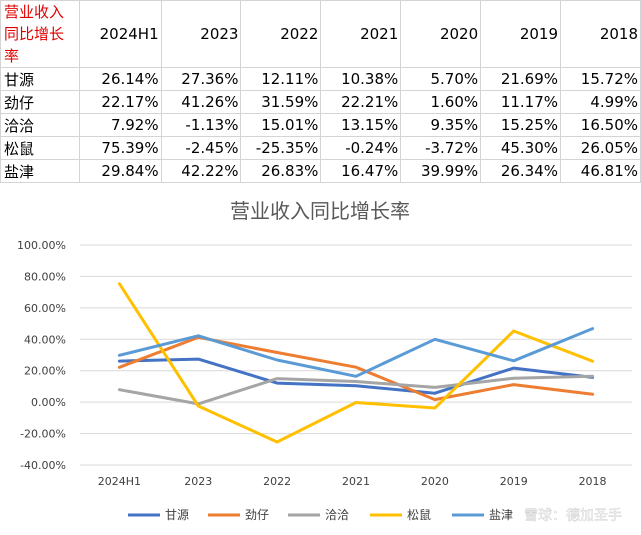 The height and width of the screenshot is (535, 641). What do you see at coordinates (600, 79) in the screenshot?
I see `table-cell: 15.72%` at bounding box center [600, 79].